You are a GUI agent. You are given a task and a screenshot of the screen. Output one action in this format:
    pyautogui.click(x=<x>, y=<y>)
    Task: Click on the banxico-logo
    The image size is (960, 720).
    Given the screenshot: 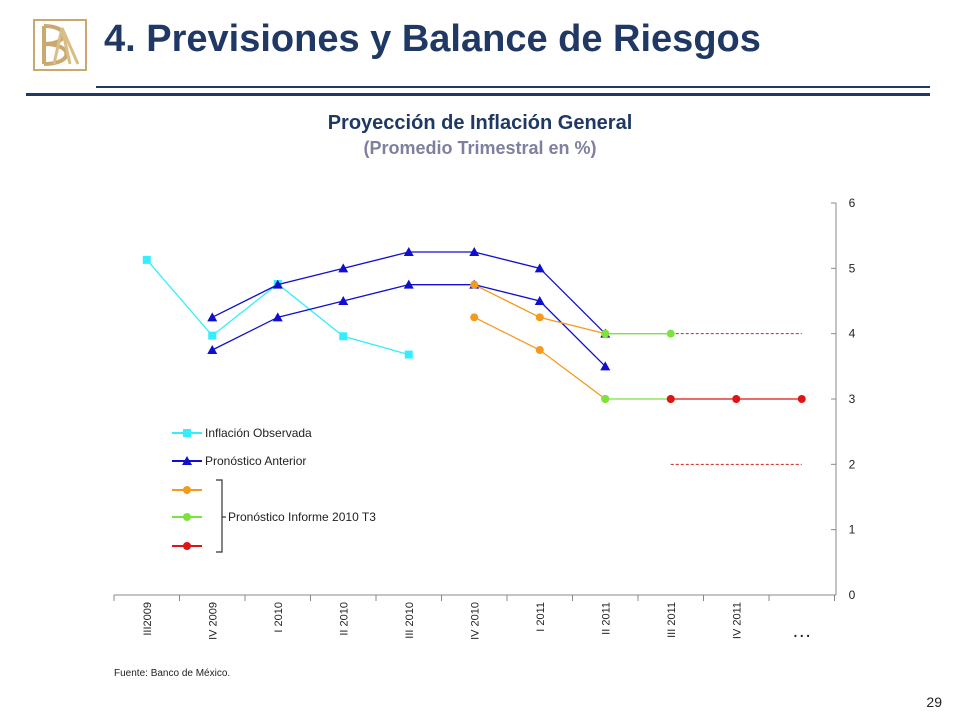 What is the action you would take?
    pyautogui.click(x=60, y=45)
    